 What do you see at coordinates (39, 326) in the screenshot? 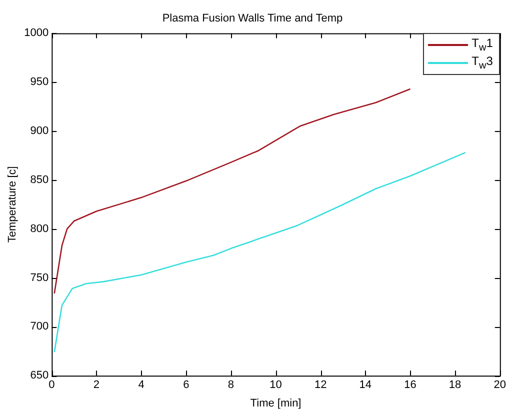
I see `y-tick-label: 700` at bounding box center [39, 326].